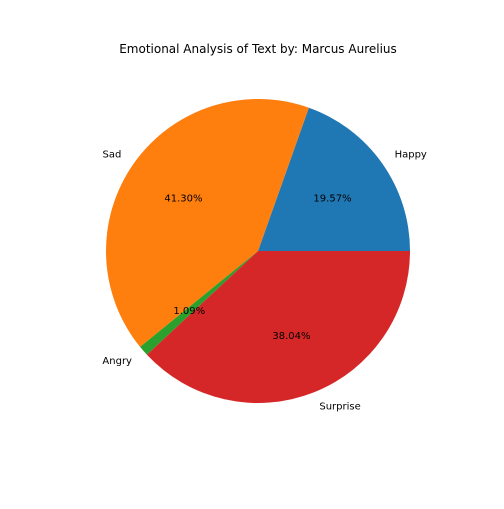  Describe the element at coordinates (411, 155) in the screenshot. I see `slice-label-happy: Happy` at that location.